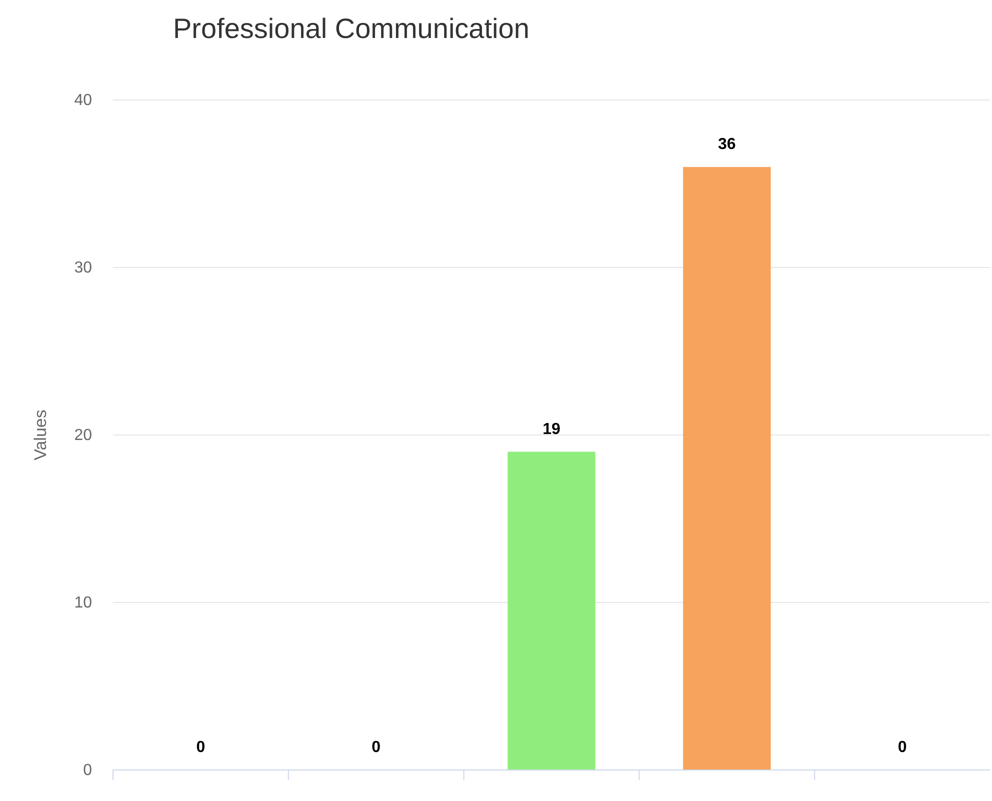 The width and height of the screenshot is (992, 801). Describe the element at coordinates (551, 429) in the screenshot. I see `data-label: 19` at that location.